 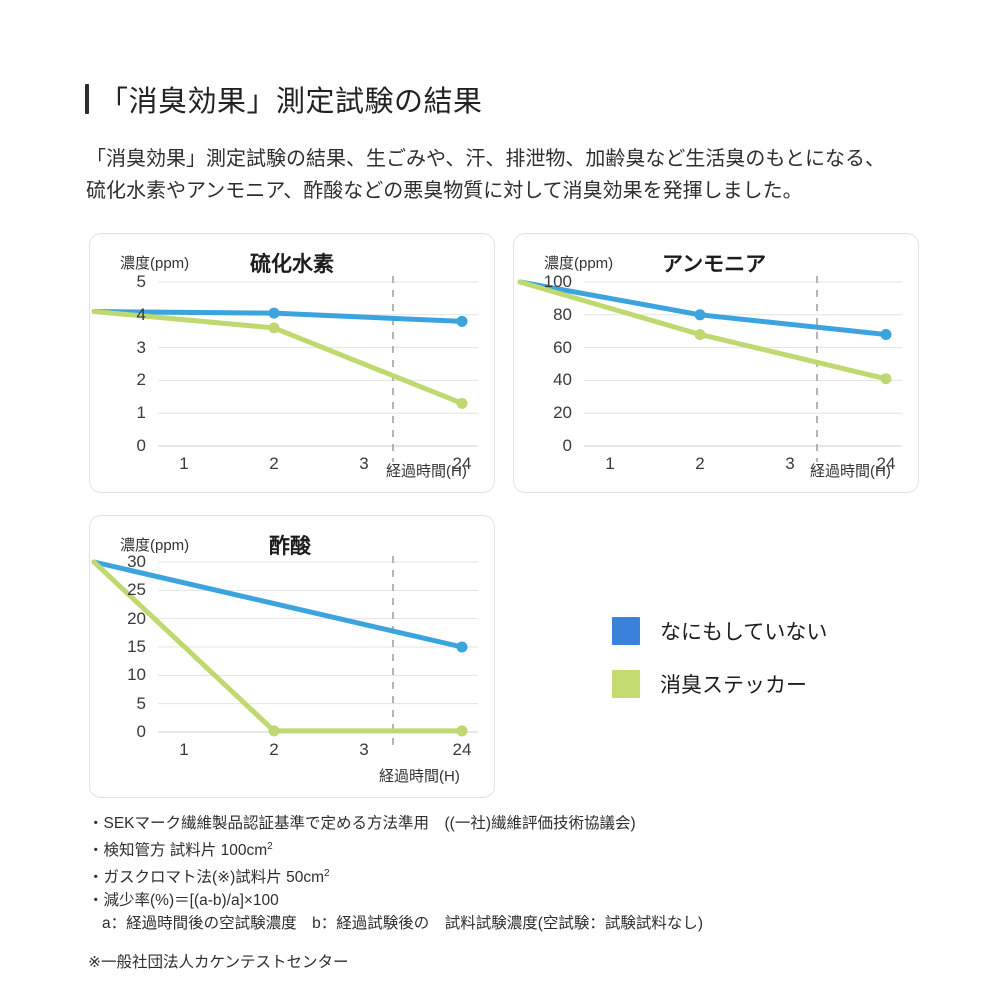 I want to click on y-axis-tick-label: 2, so click(x=141, y=380).